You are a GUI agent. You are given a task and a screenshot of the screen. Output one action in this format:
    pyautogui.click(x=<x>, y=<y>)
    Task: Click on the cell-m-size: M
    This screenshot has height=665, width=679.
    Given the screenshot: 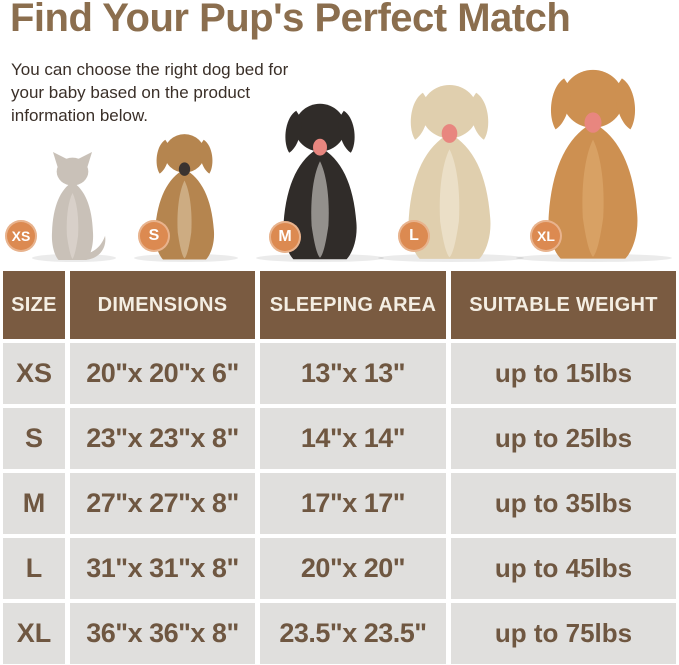 What is the action you would take?
    pyautogui.click(x=34, y=503)
    